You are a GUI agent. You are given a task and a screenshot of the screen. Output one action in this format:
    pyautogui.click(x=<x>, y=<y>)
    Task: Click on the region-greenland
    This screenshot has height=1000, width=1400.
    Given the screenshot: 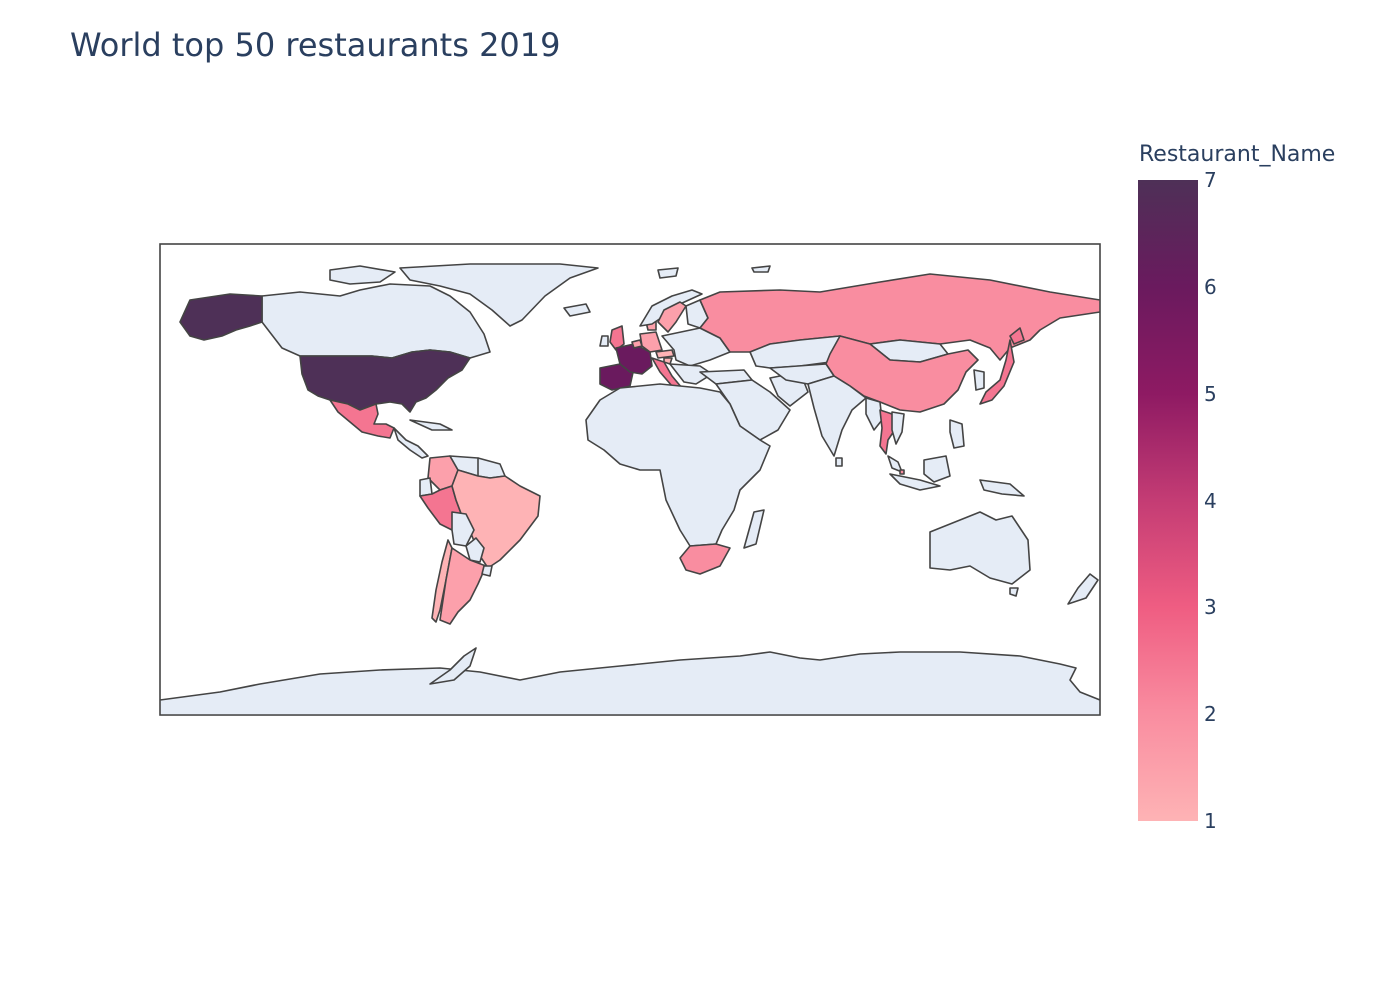 What is the action you would take?
    pyautogui.click(x=499, y=295)
    